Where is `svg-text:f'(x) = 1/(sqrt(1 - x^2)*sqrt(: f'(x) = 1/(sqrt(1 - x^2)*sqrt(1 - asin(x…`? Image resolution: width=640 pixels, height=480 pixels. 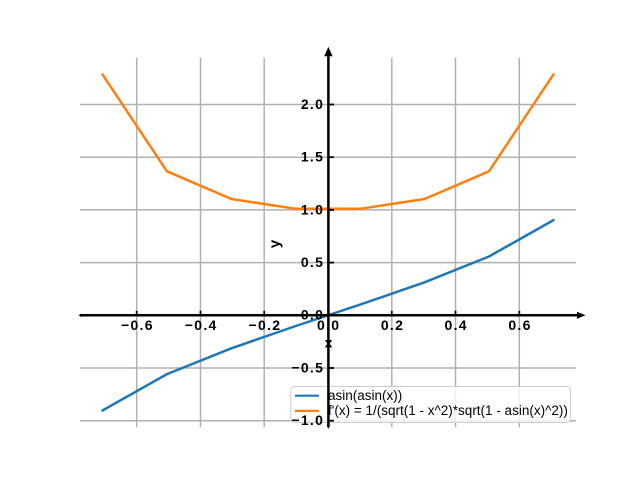 svg-text:f'(x) = 1/(sqrt(1 - x^2)*sqrt(: f'(x) = 1/(sqrt(1 - x^2)*sqrt(1 - asin(x… is located at coordinates (448, 410).